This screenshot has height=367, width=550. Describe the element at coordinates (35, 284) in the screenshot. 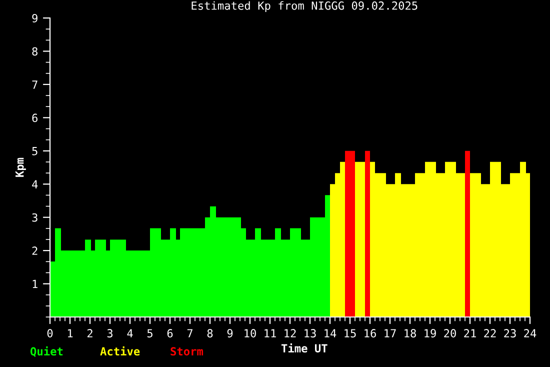

I see `y-tick-label: 1` at that location.